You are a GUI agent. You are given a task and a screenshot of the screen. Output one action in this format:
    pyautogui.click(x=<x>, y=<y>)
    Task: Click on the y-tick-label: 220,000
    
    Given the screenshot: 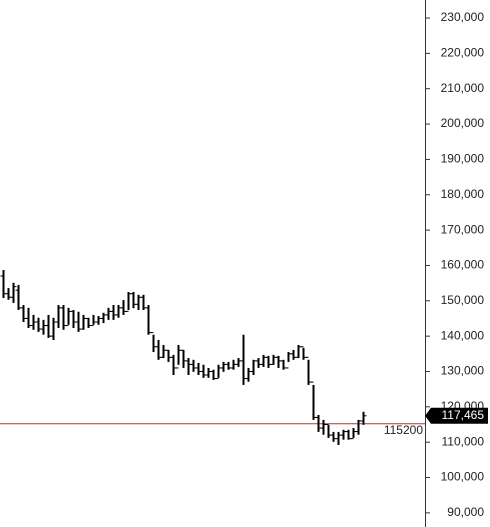 What is the action you would take?
    pyautogui.click(x=463, y=53)
    